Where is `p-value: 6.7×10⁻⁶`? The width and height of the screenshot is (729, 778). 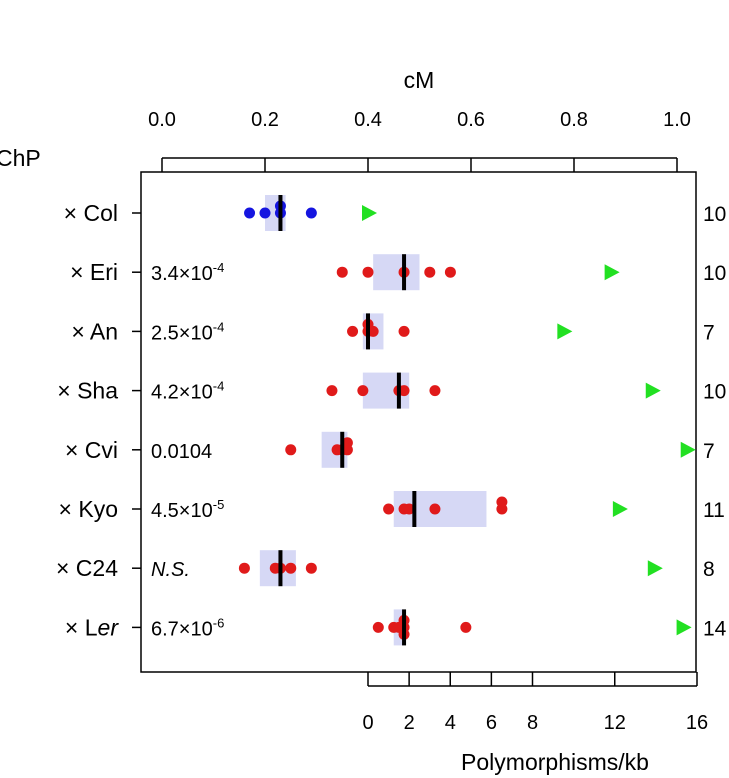 p-value: 6.7×10⁻⁶ is located at coordinates (187, 627).